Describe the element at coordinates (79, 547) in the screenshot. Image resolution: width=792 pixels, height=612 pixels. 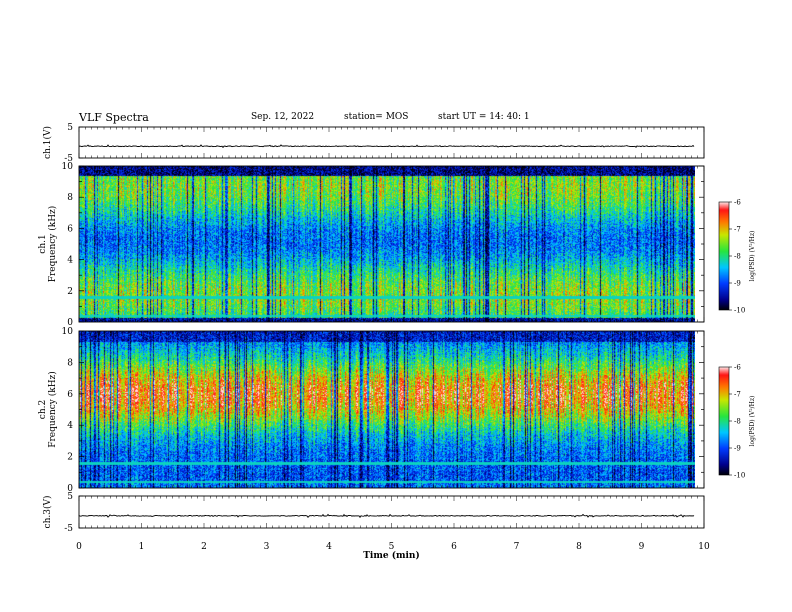
I see `x-tick-label: 0` at that location.